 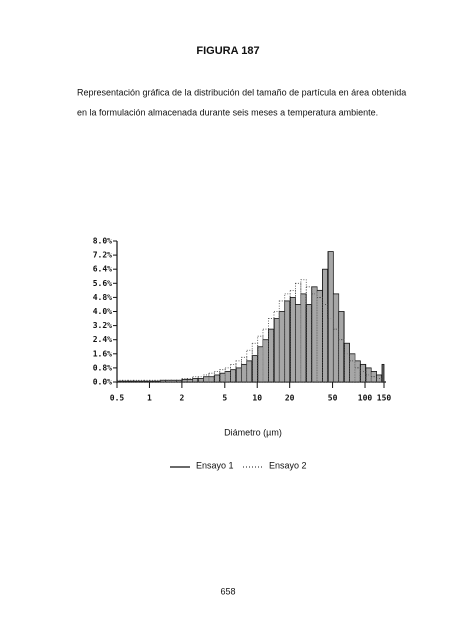 What do you see at coordinates (224, 398) in the screenshot?
I see `x-tick-label: 5` at bounding box center [224, 398].